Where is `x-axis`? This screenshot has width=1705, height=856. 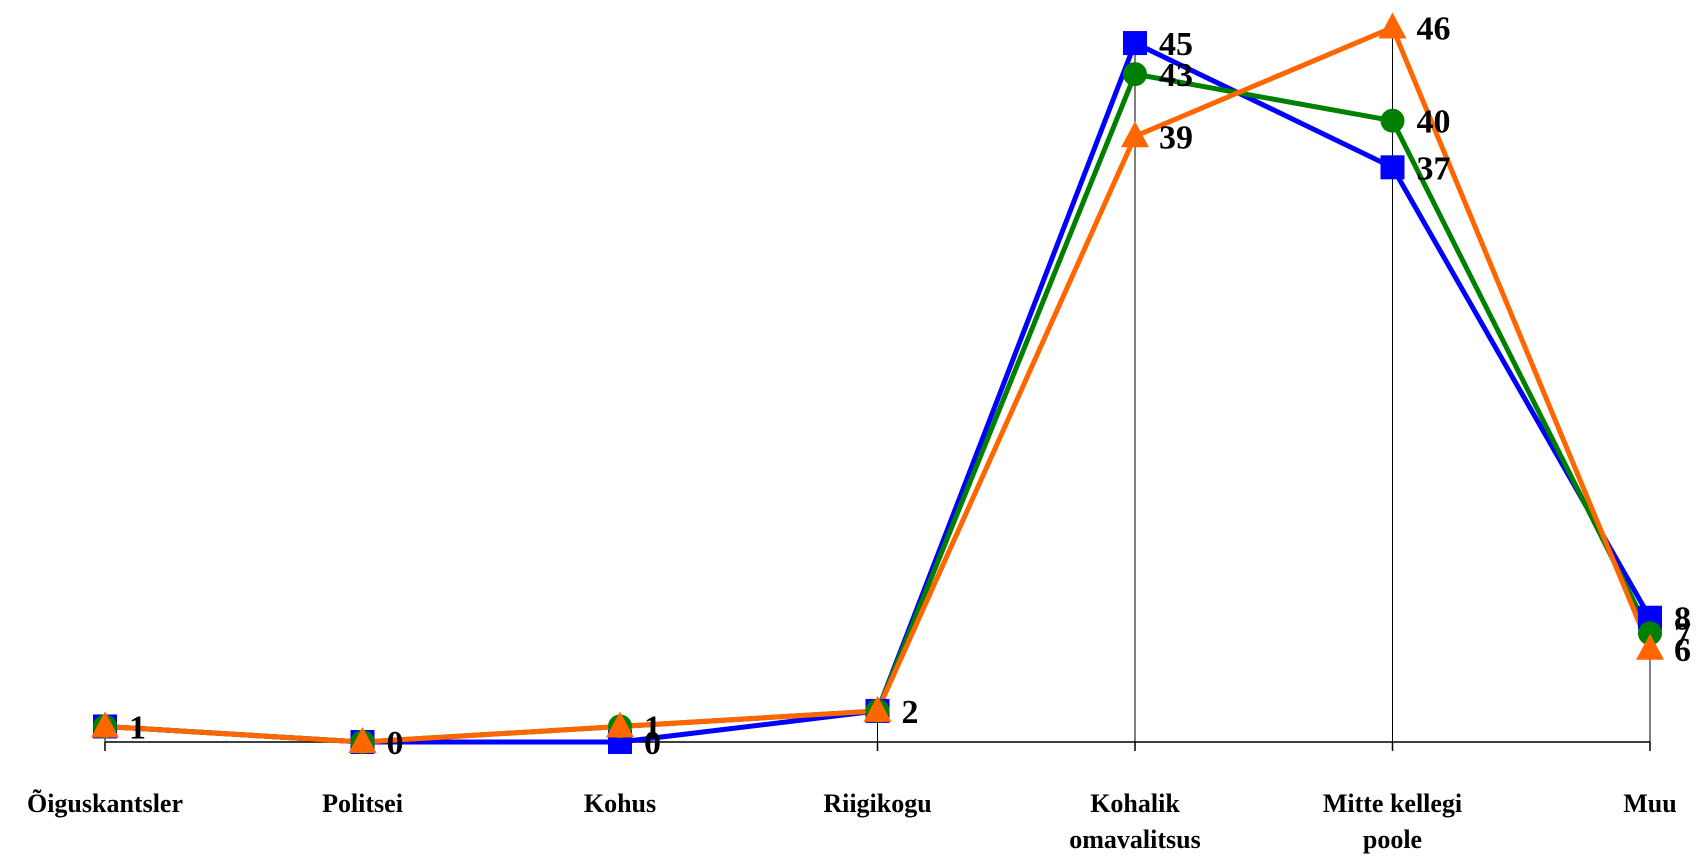 x-axis is located at coordinates (877, 746).